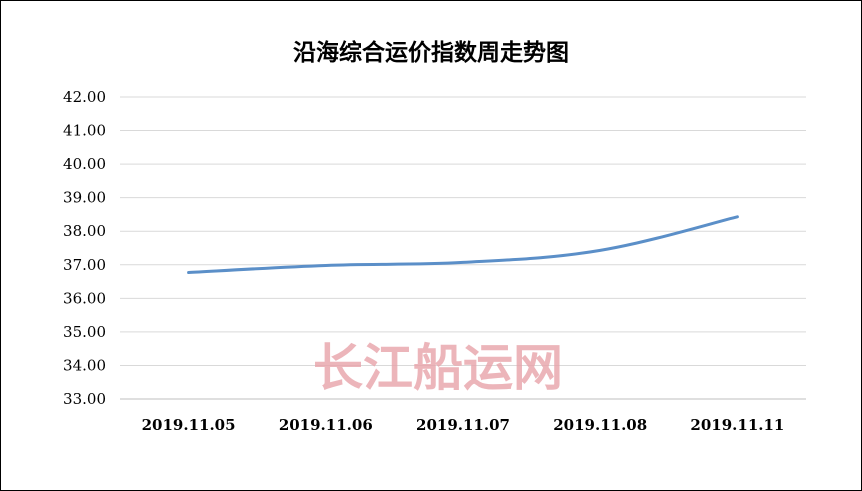 The height and width of the screenshot is (491, 862). What do you see at coordinates (84, 131) in the screenshot?
I see `y-tick-label: 41.00` at bounding box center [84, 131].